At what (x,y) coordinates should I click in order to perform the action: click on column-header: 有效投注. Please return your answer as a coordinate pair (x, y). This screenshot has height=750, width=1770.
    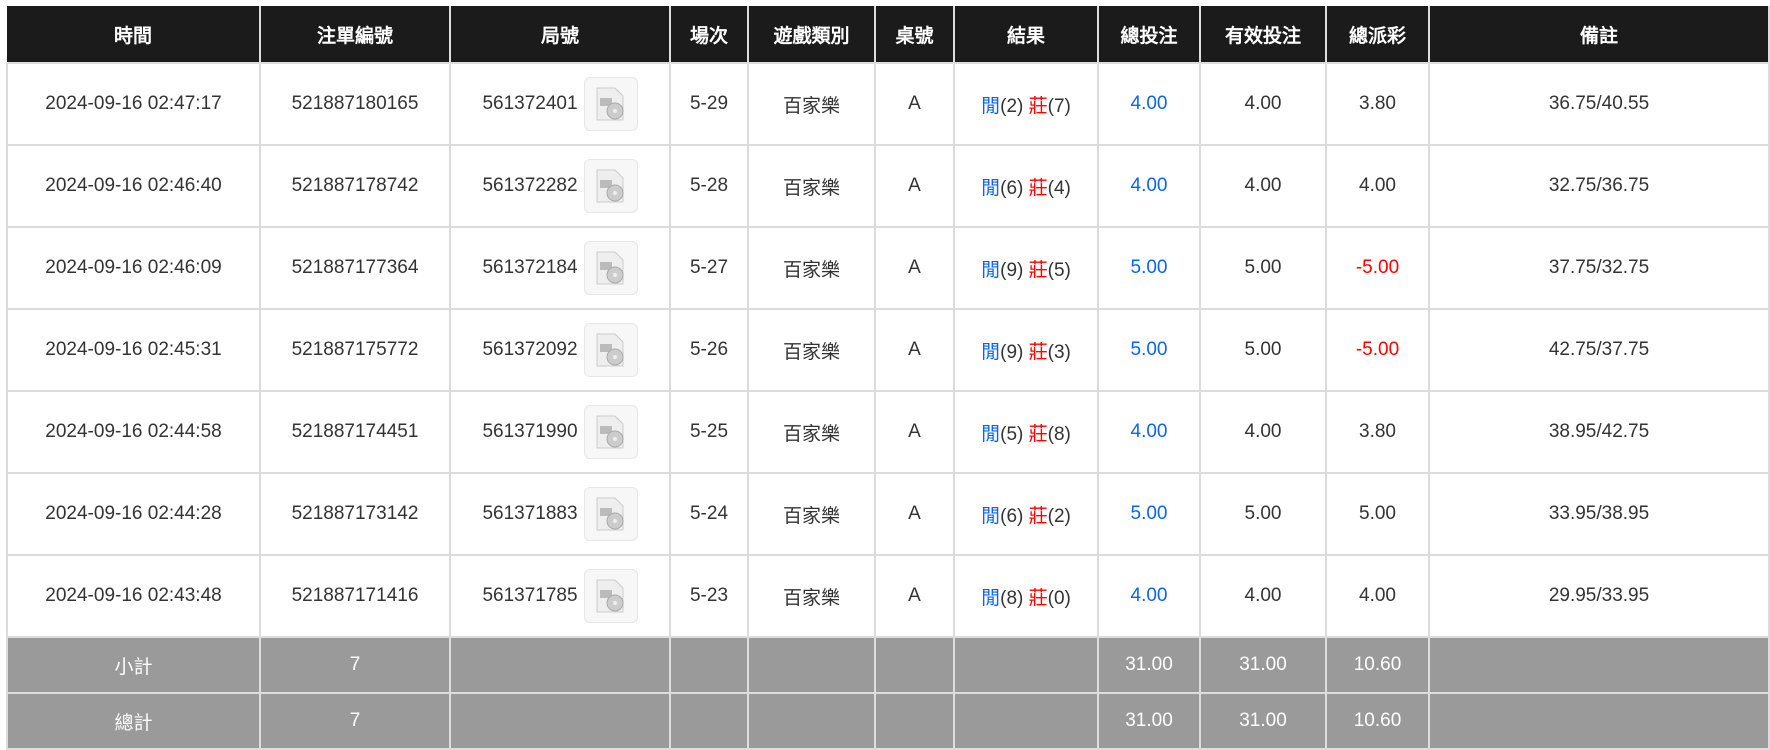
    Looking at the image, I should click on (1263, 34).